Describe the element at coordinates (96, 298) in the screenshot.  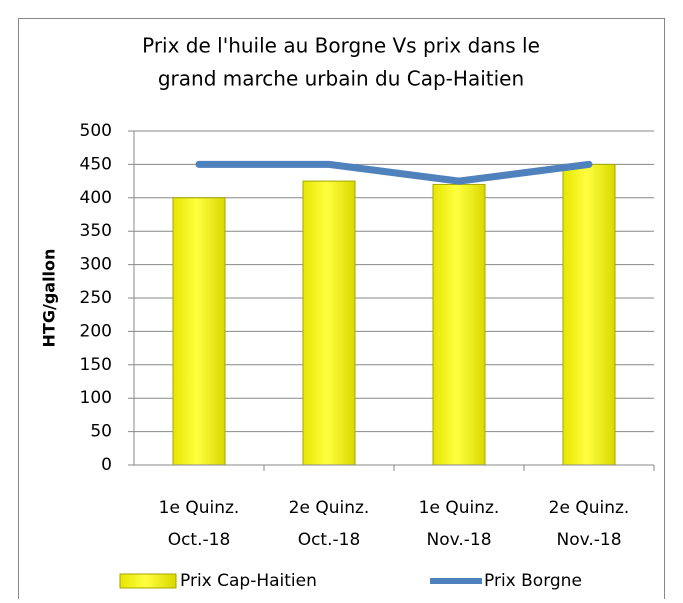
I see `y-tick-label: 250` at that location.